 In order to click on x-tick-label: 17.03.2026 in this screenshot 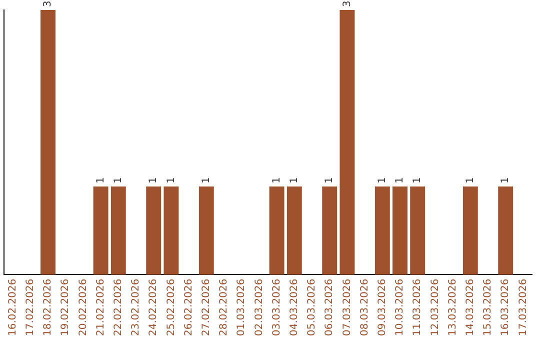, I will do `click(523, 307)`.